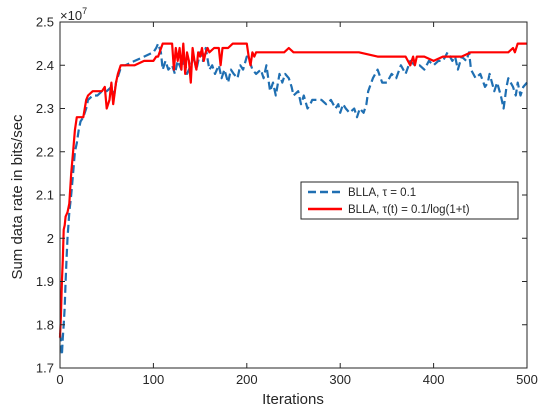  I want to click on y-tick-label: 2.5, so click(45, 22).